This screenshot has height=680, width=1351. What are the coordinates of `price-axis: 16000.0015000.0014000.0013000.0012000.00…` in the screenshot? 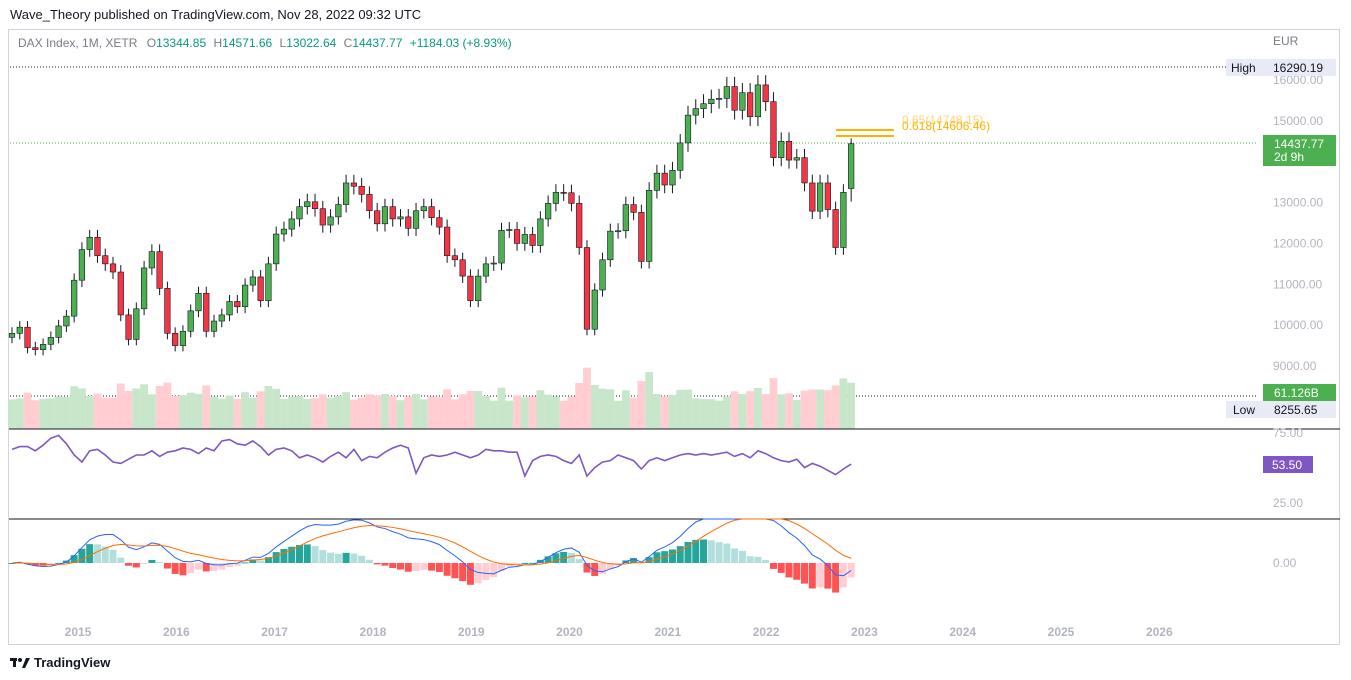 It's located at (1298, 223).